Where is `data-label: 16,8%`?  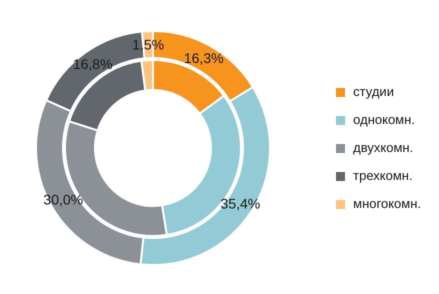 data-label: 16,8% is located at coordinates (92, 64).